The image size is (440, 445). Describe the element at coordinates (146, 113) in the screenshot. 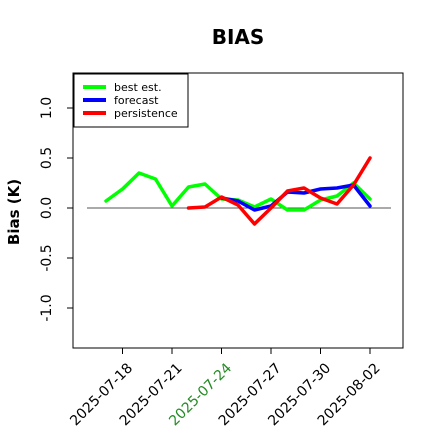

I see `legend-label: persistence` at that location.